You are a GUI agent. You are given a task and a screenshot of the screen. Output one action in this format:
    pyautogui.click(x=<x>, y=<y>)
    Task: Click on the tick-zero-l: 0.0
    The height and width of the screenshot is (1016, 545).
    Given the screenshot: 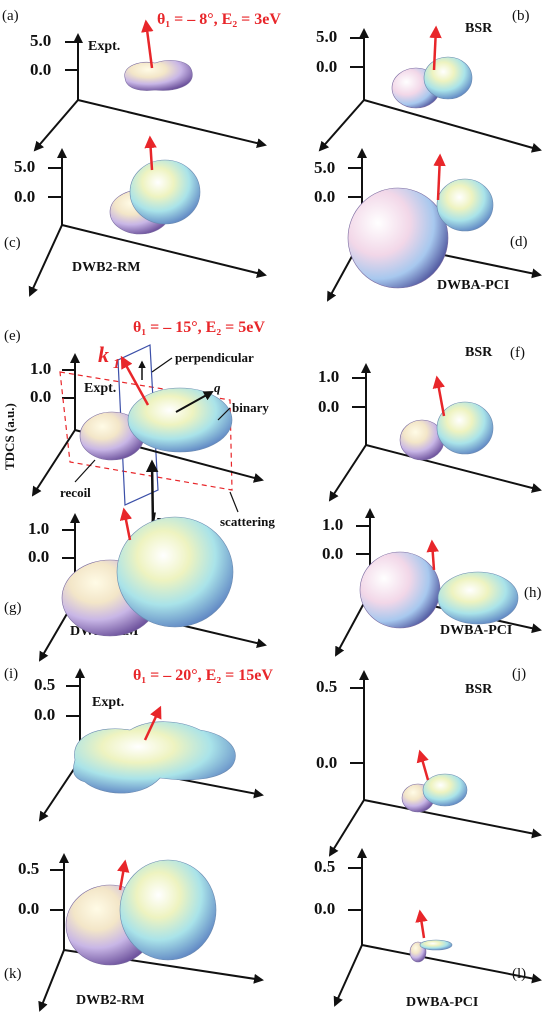 What is the action you would take?
    pyautogui.click(x=324, y=908)
    